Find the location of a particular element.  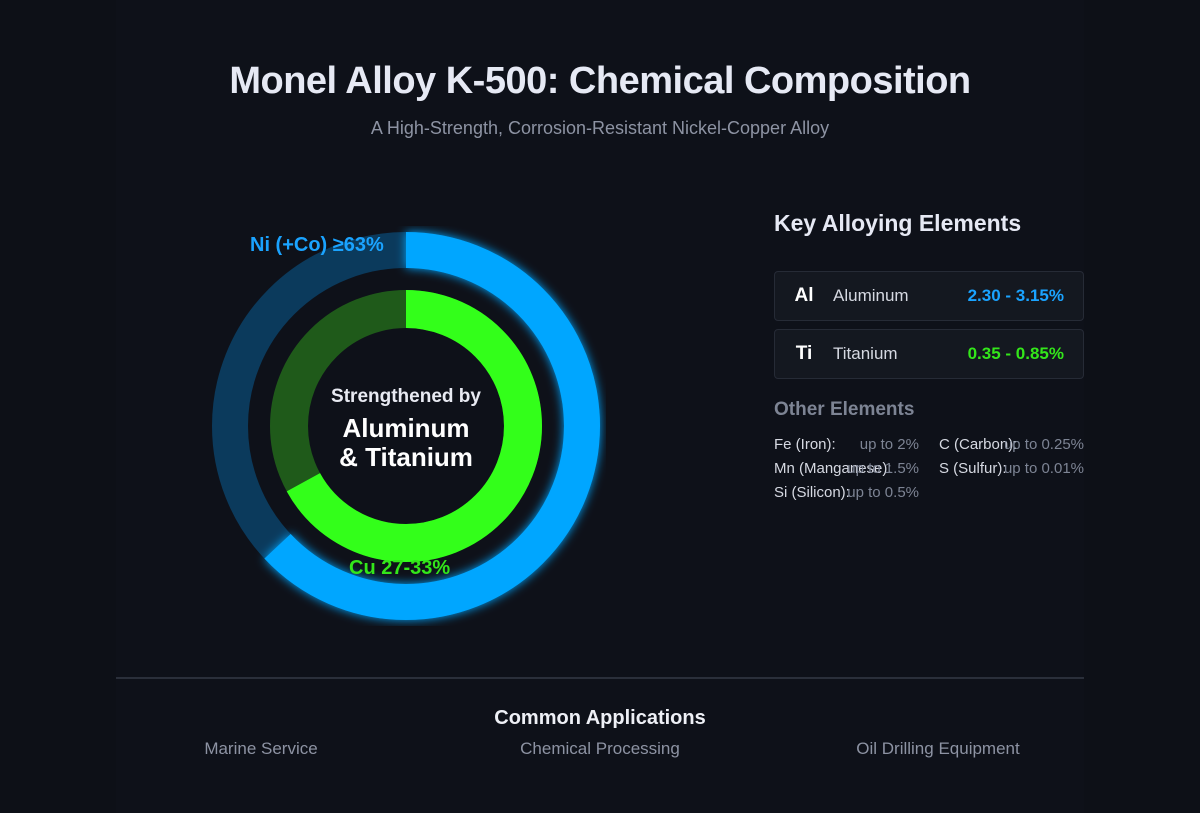

center-line-2: Aluminum is located at coordinates (406, 428).